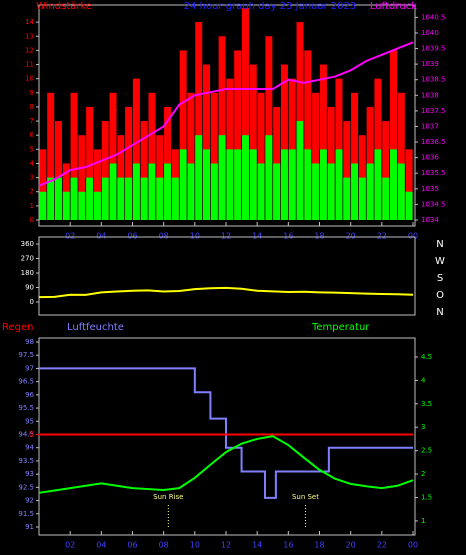 The image size is (466, 555). I want to click on y-tick-label: 360, so click(27, 244).